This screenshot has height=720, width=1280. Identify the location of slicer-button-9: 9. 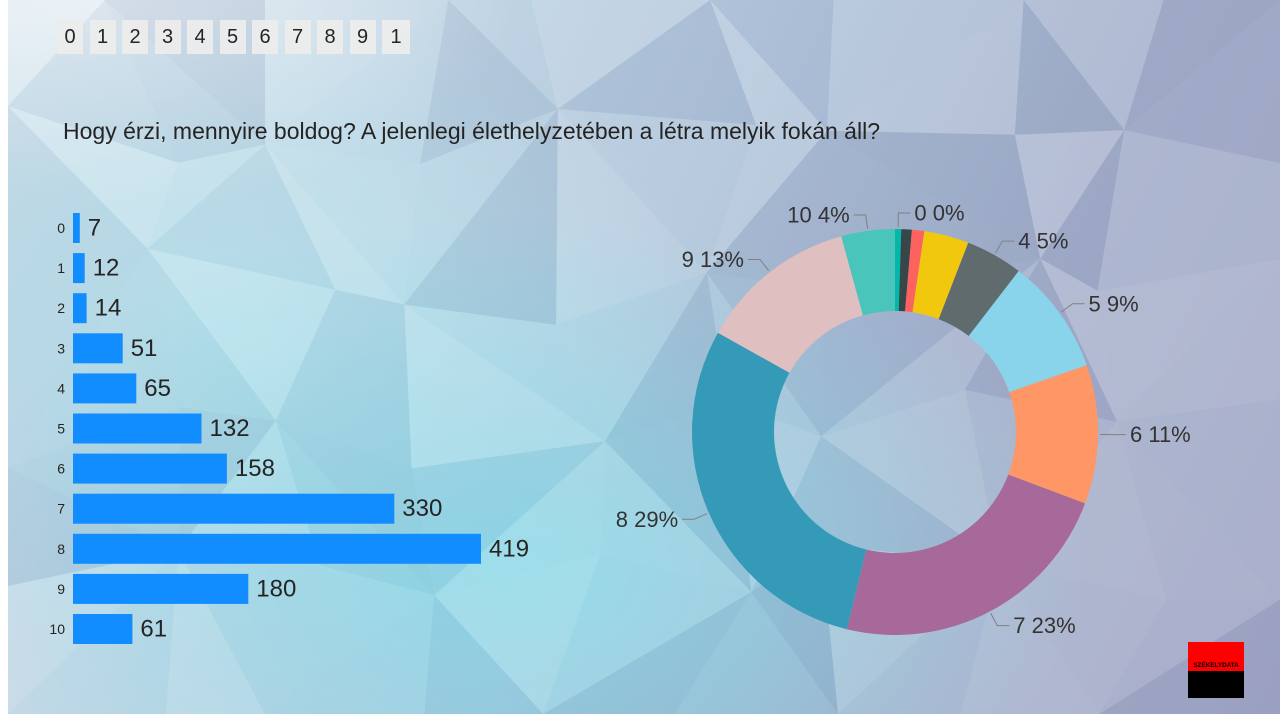
(362, 37).